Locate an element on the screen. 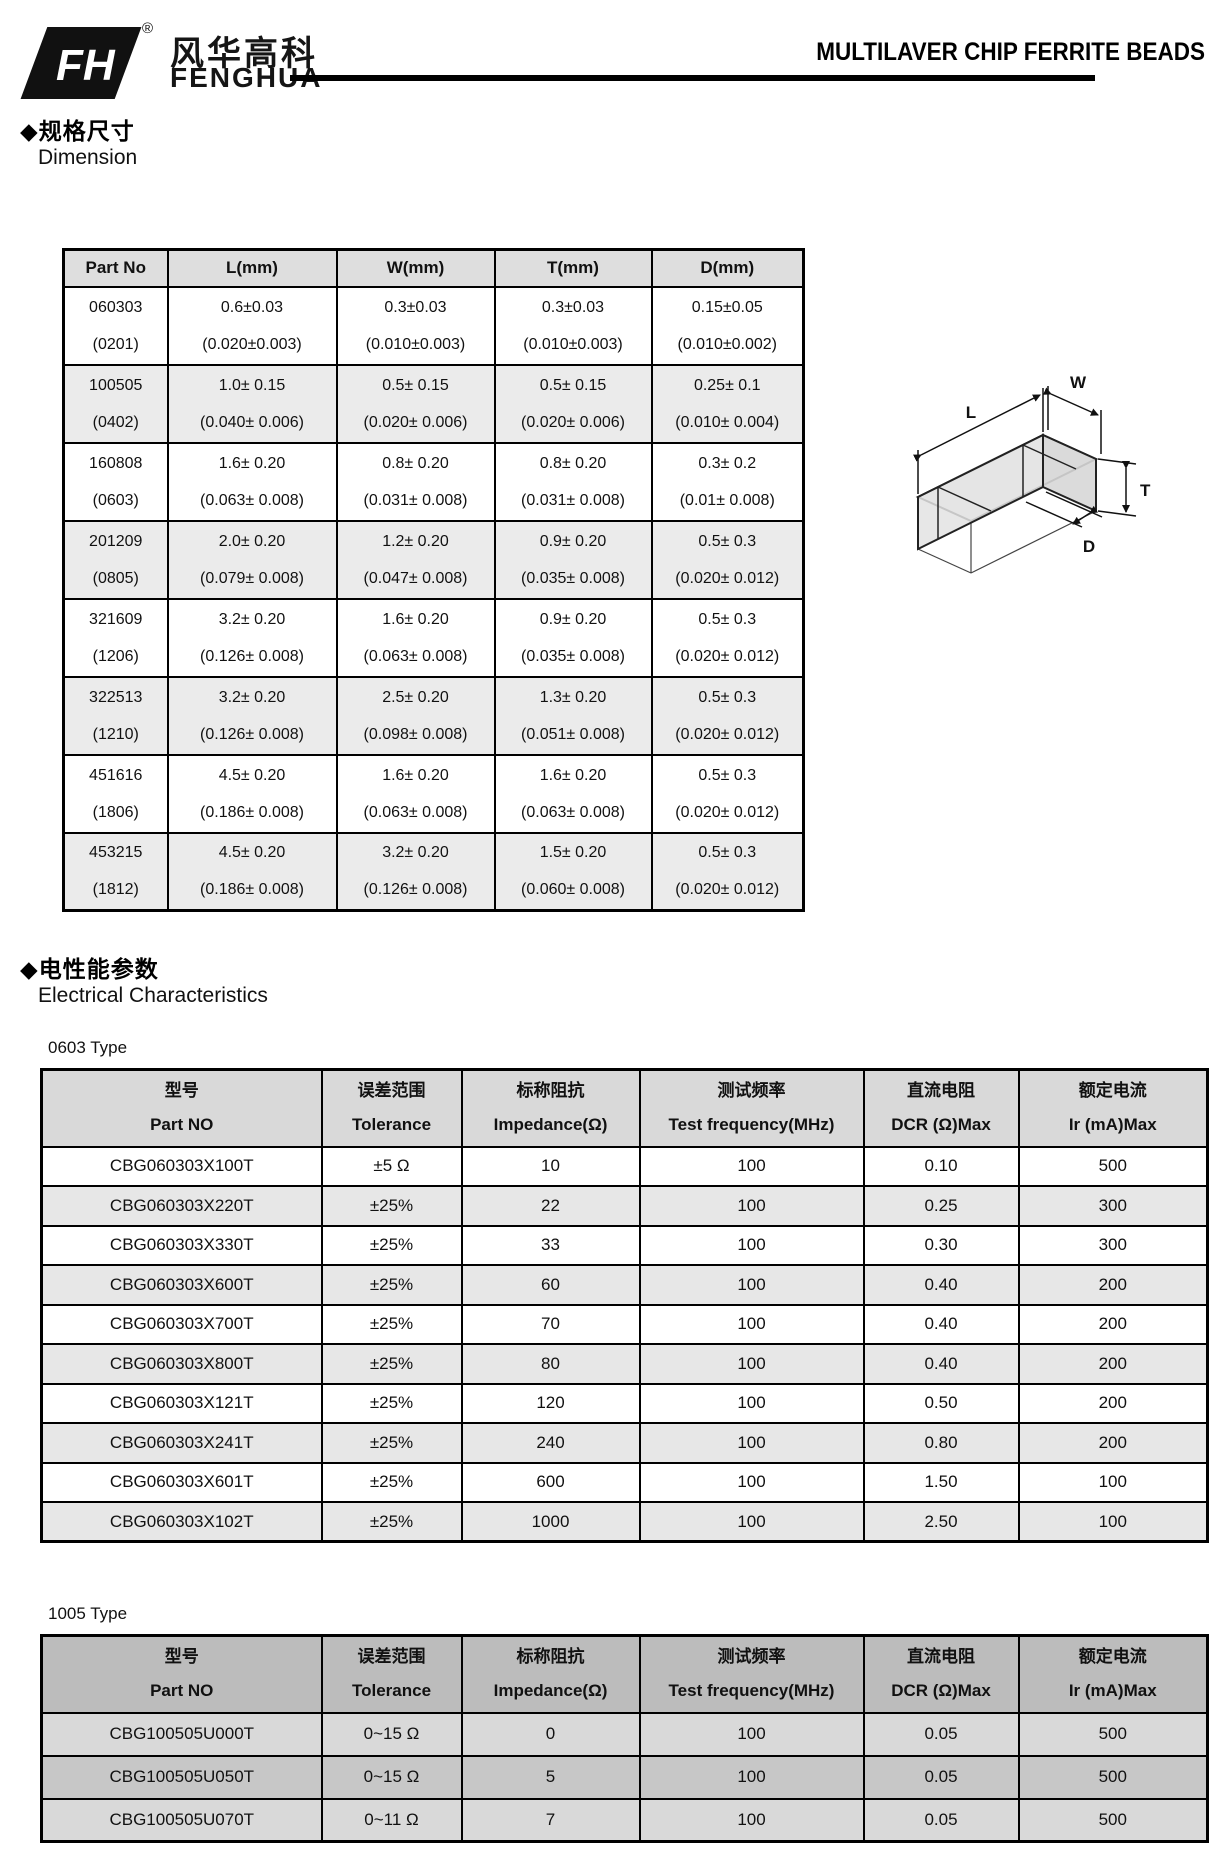  value-cell: 0.40 is located at coordinates (941, 1285).